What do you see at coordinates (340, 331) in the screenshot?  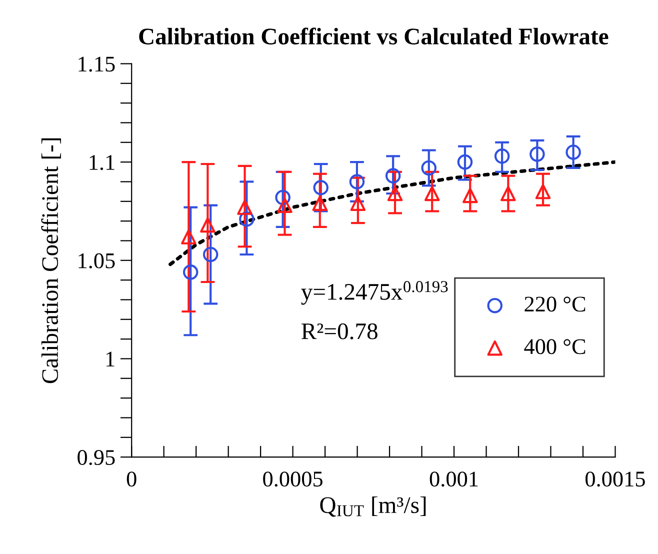 I see `annotation: R²=0.78` at bounding box center [340, 331].